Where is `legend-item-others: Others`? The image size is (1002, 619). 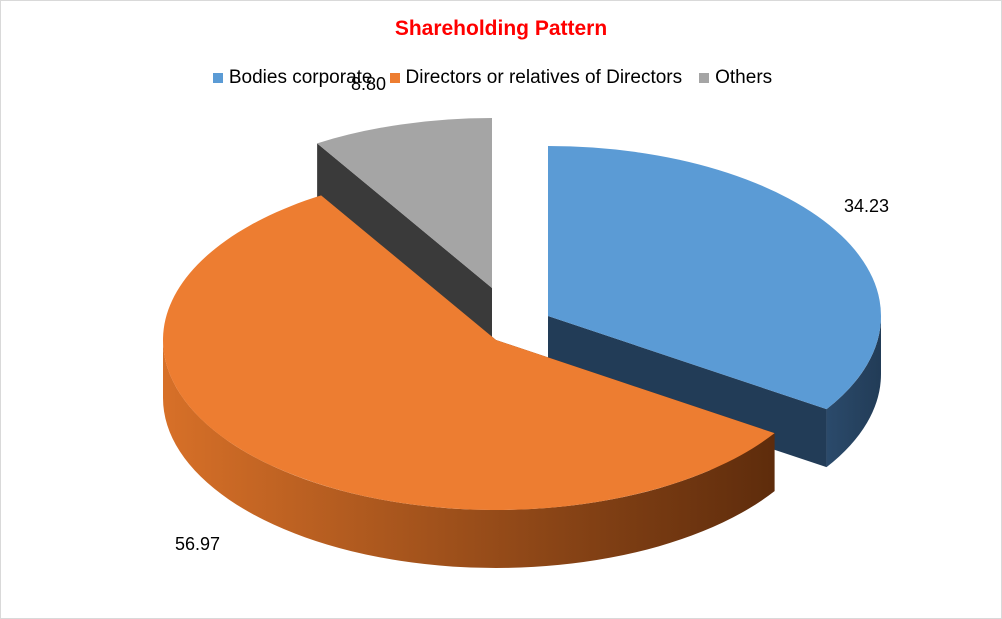 legend-item-others: Others is located at coordinates (735, 78).